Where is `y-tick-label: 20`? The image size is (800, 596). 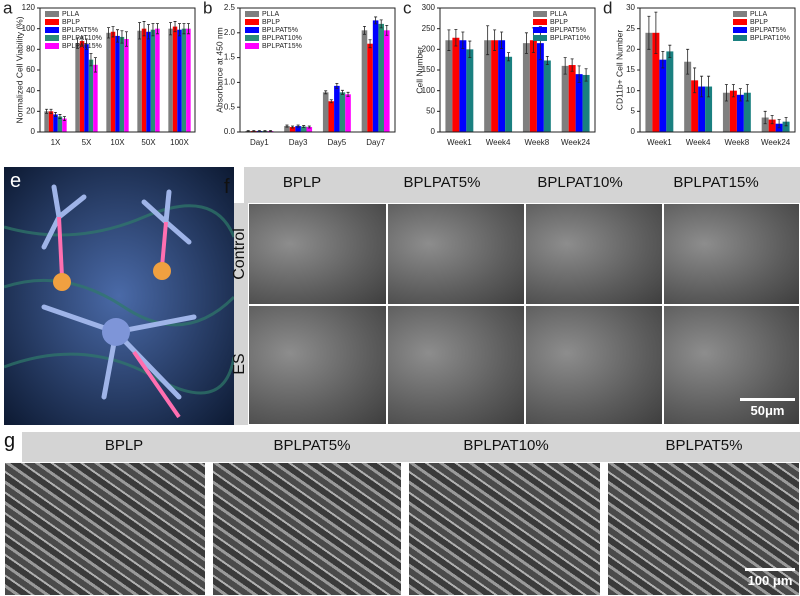 y-tick-label: 20 is located at coordinates (30, 110).